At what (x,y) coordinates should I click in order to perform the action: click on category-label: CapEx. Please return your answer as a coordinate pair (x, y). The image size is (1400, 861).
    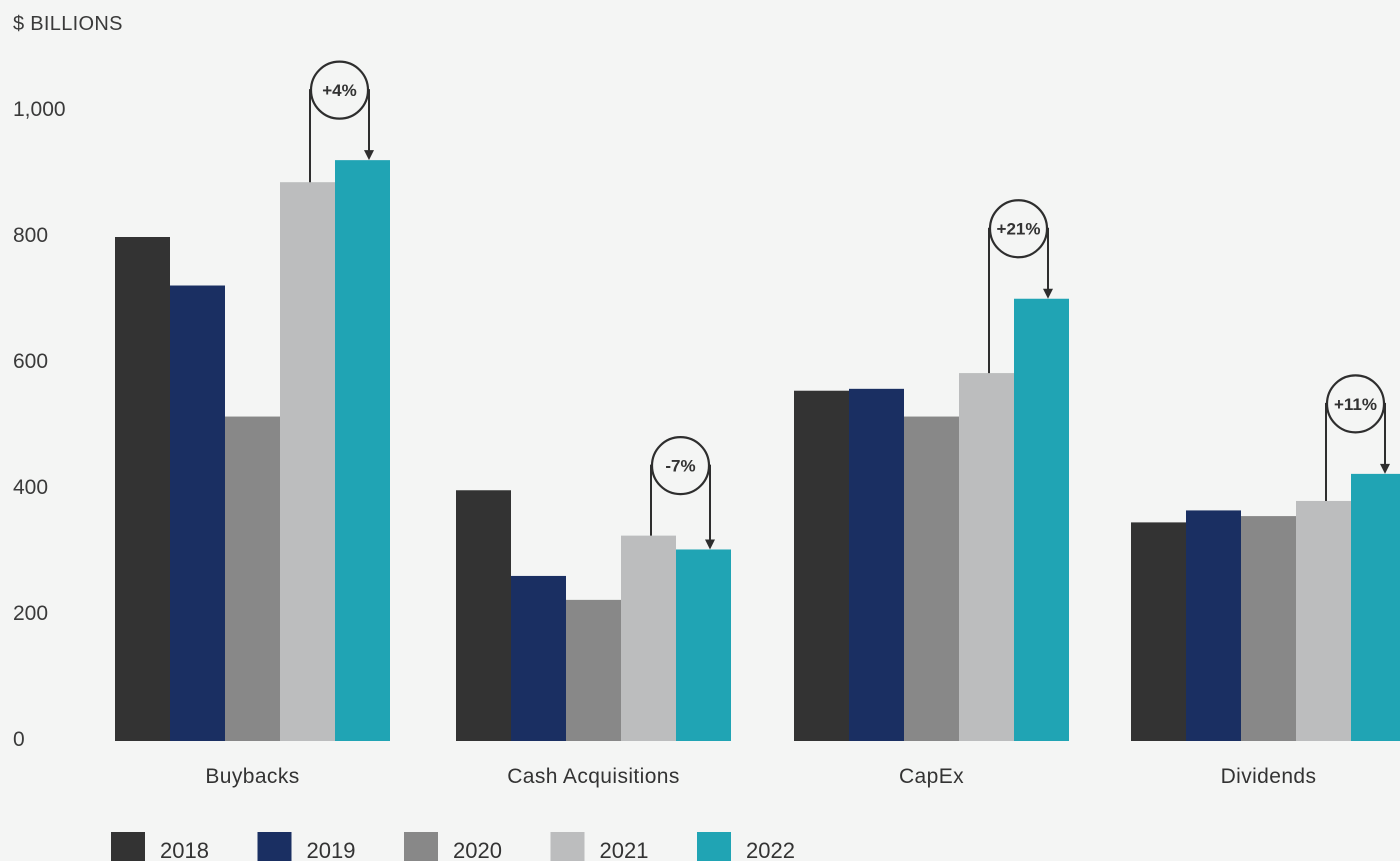
    Looking at the image, I should click on (931, 776).